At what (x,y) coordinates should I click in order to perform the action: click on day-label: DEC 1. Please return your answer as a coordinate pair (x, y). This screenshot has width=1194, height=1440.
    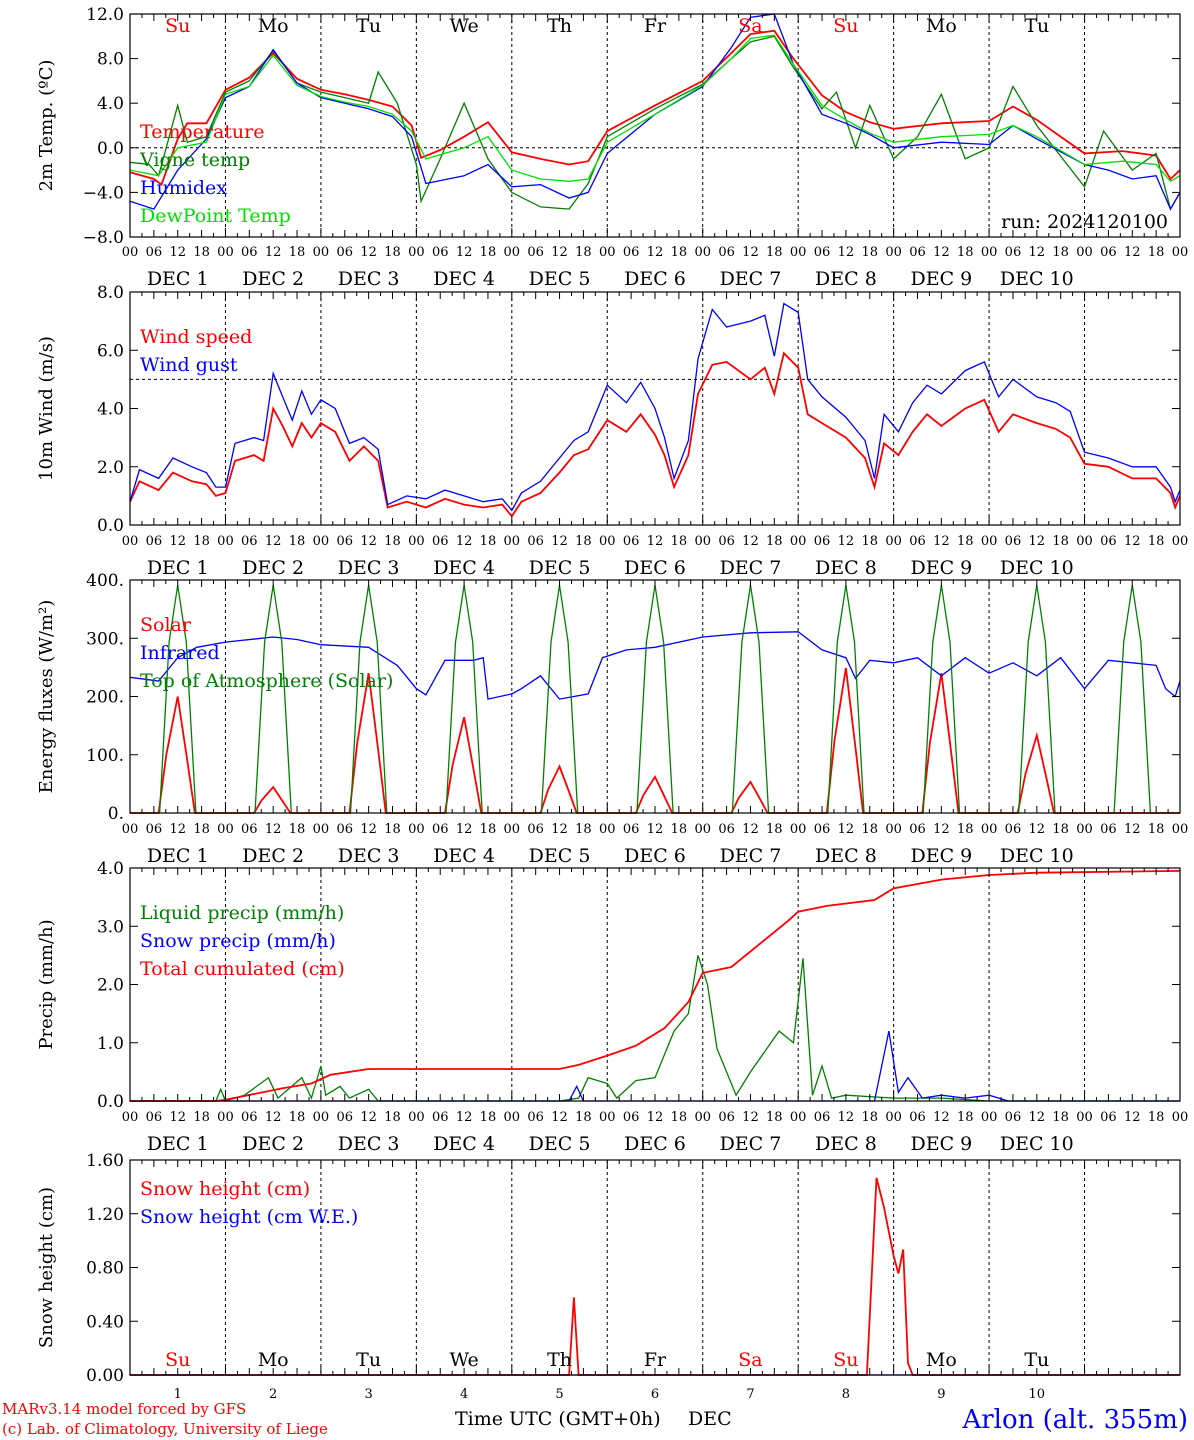
    Looking at the image, I should click on (178, 279).